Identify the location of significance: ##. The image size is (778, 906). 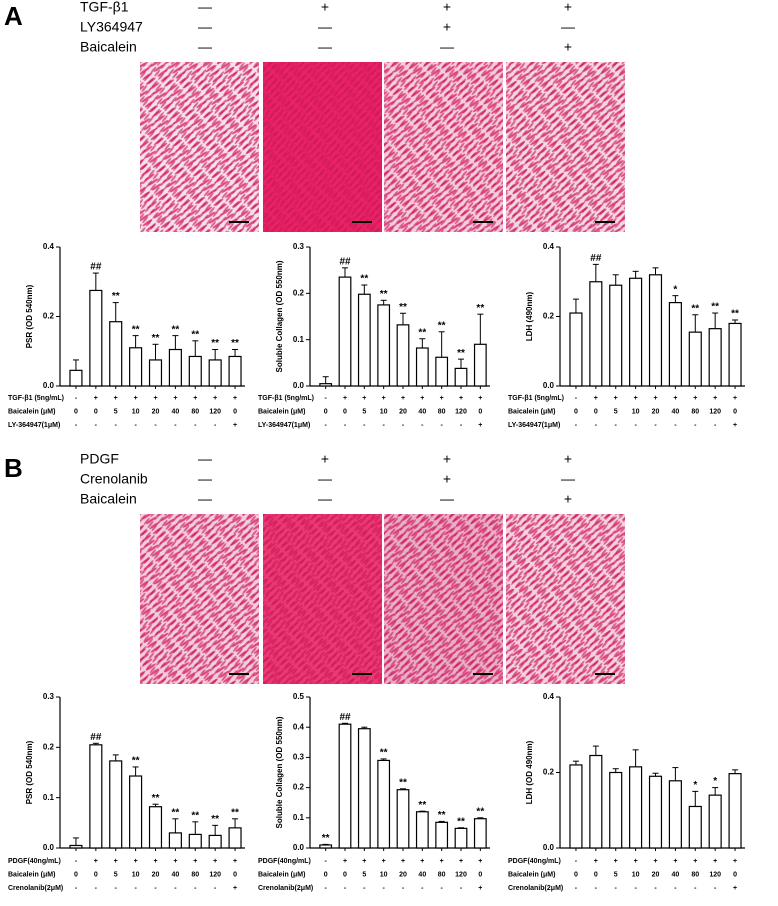
(345, 261).